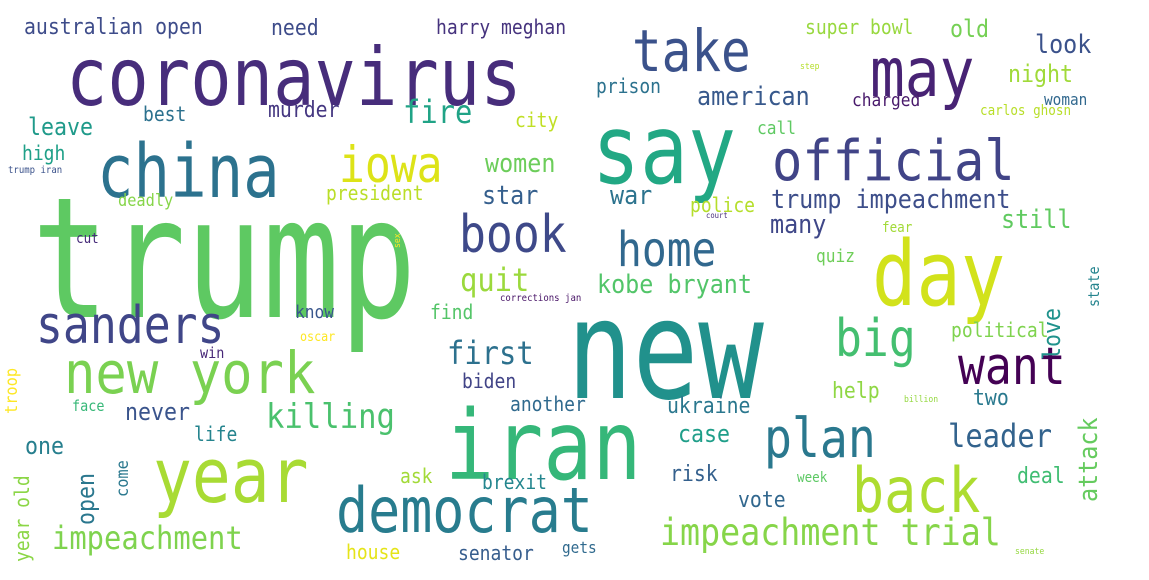 The image size is (1149, 580). I want to click on word-big: big, so click(875, 339).